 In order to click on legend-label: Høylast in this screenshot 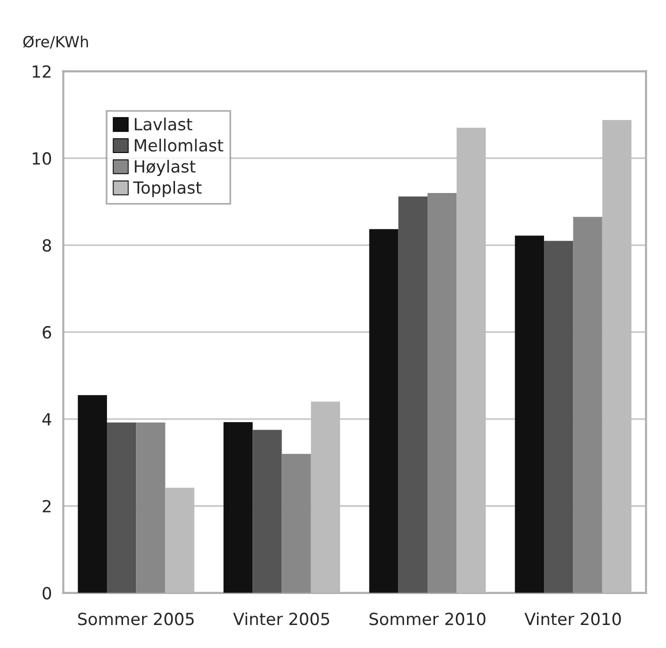, I will do `click(165, 168)`.